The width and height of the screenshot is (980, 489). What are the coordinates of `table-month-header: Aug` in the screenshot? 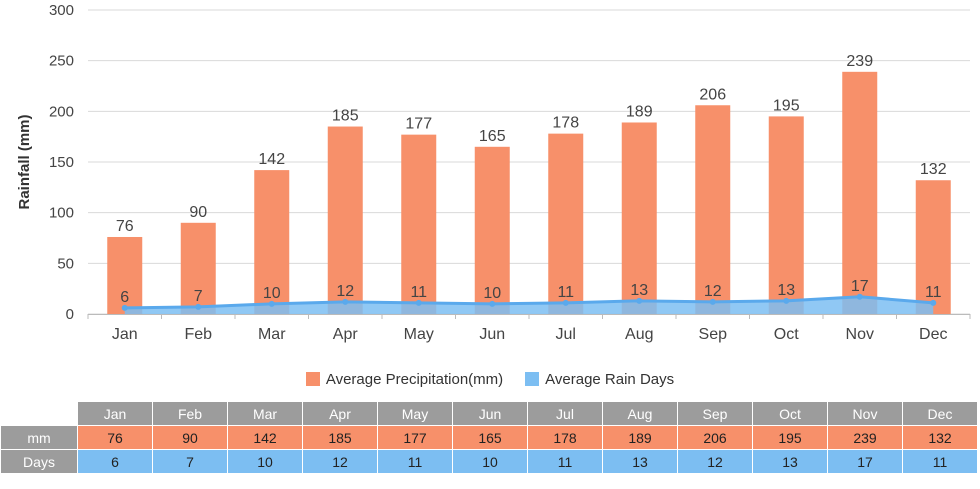 It's located at (640, 413).